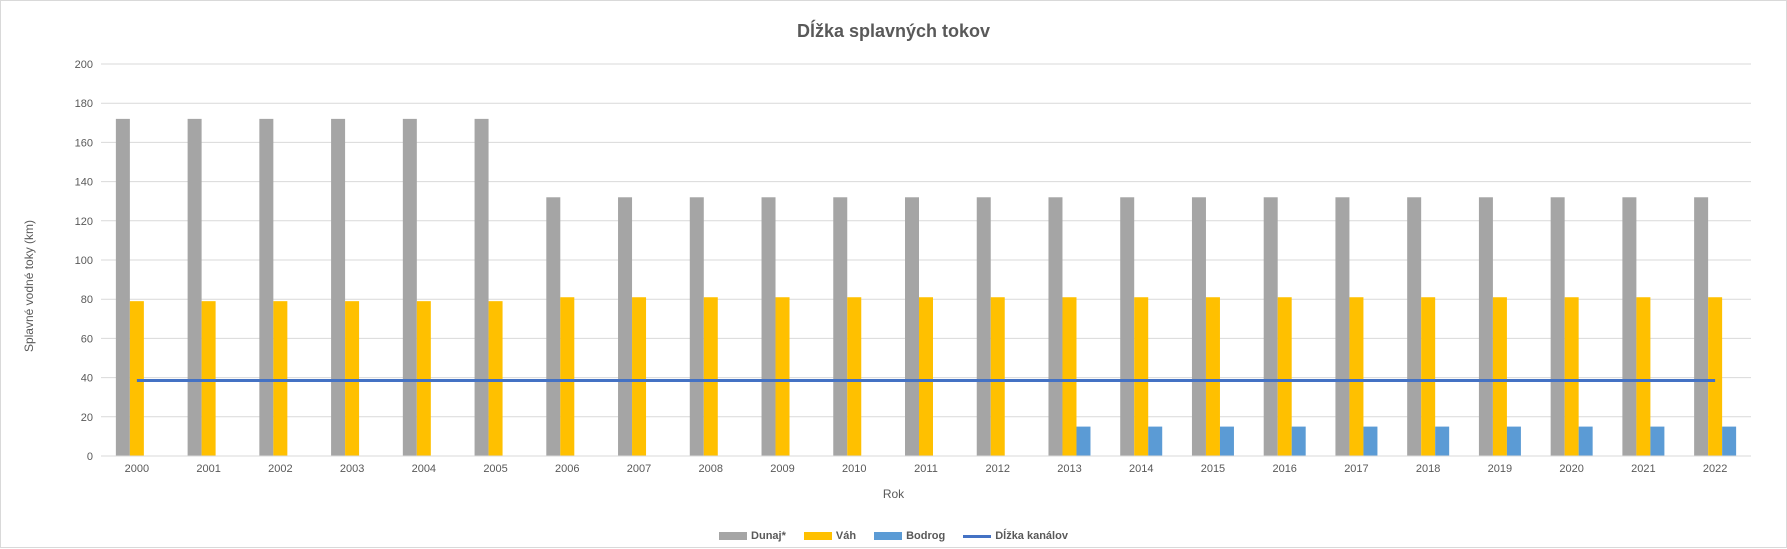 Image resolution: width=1787 pixels, height=549 pixels. What do you see at coordinates (1055, 326) in the screenshot?
I see `bar-dunaj--2013` at bounding box center [1055, 326].